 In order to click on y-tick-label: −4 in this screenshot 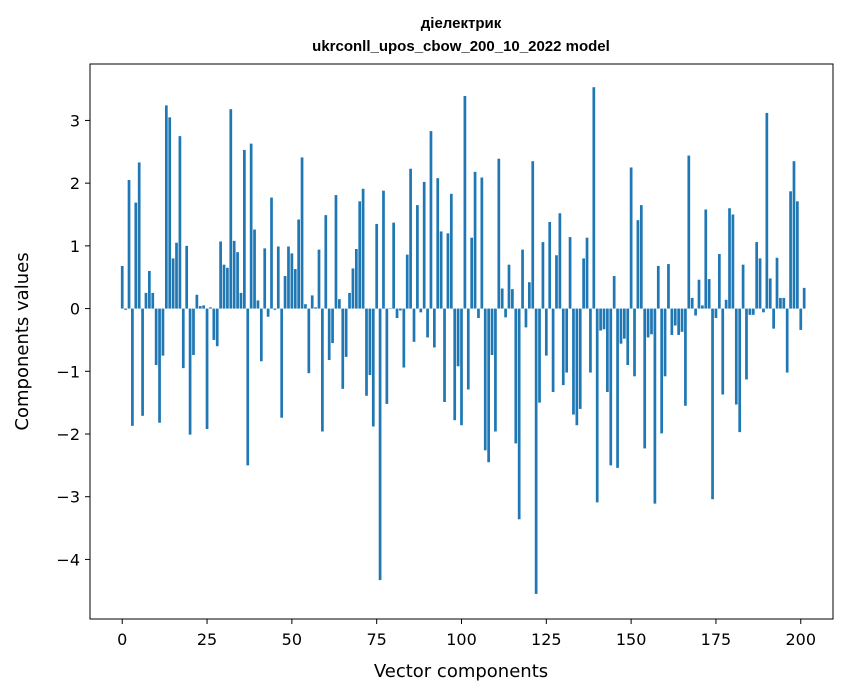, I will do `click(68, 559)`.